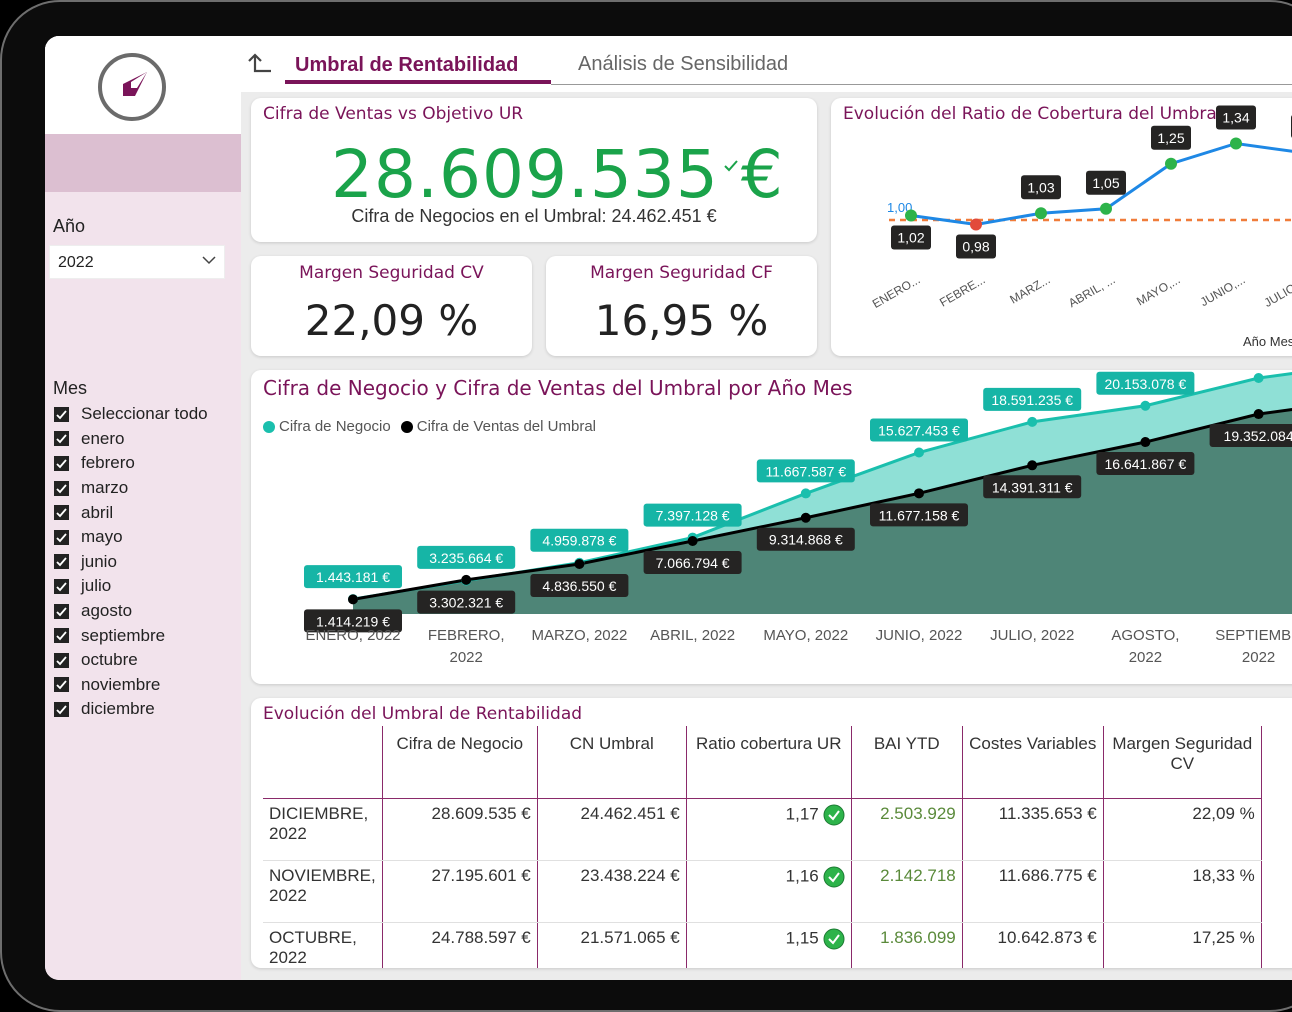 Image resolution: width=1292 pixels, height=1012 pixels. I want to click on ratio-cobertura-cell: 1,15, so click(769, 945).